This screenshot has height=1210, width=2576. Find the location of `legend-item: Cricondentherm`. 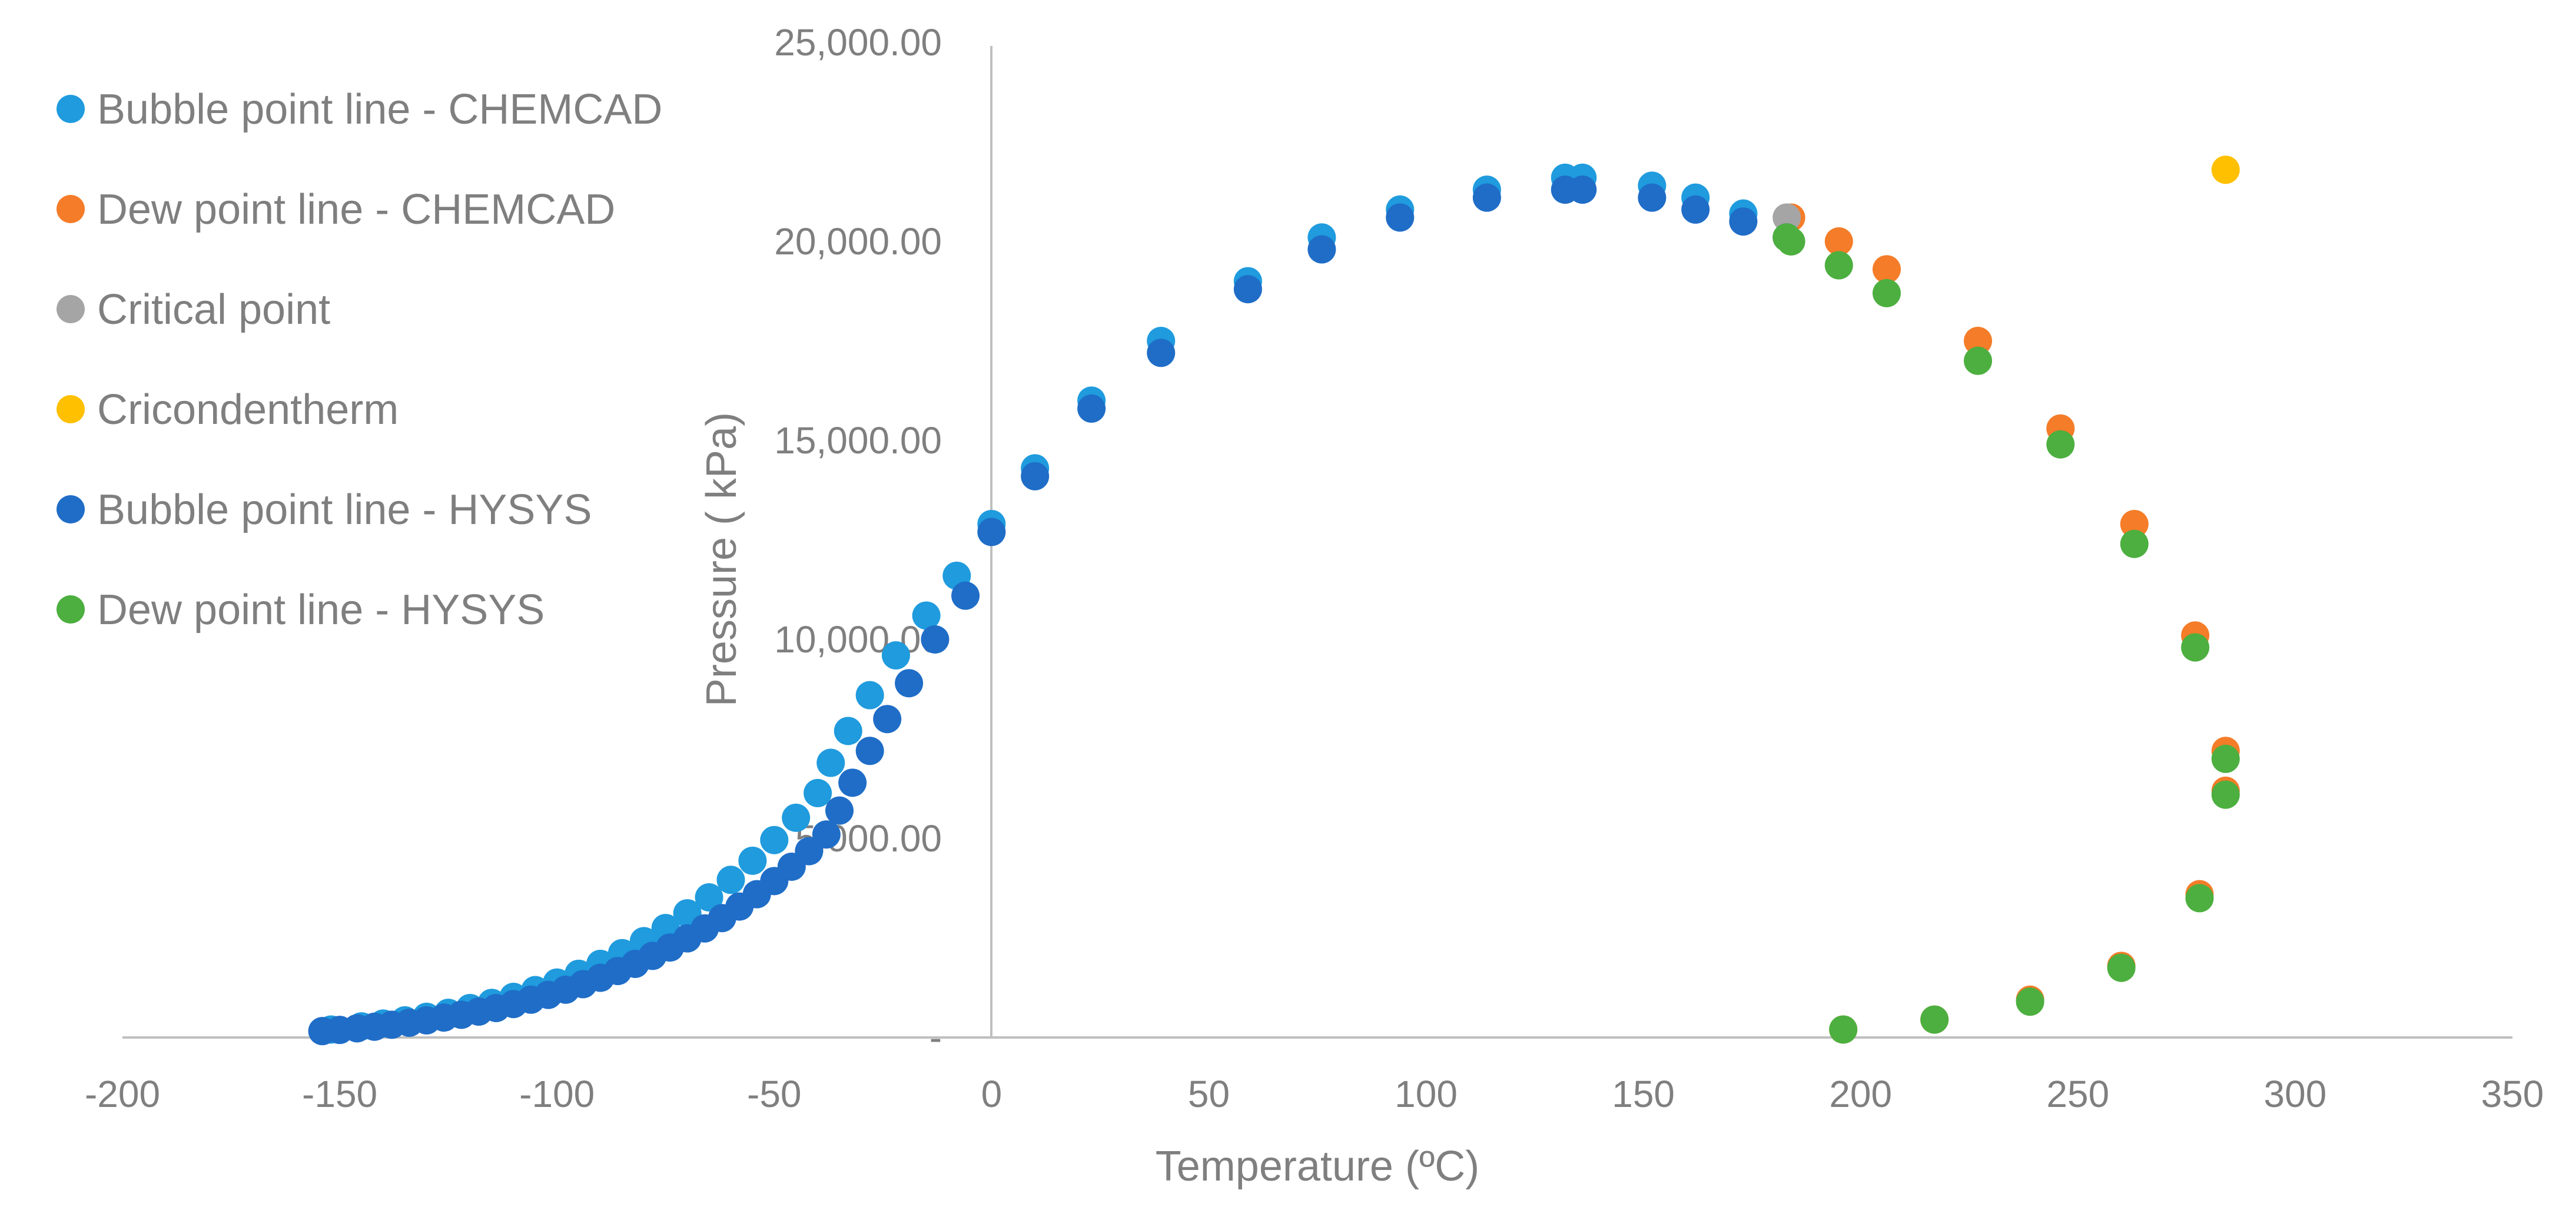

legend-item: Cricondentherm is located at coordinates (228, 409).